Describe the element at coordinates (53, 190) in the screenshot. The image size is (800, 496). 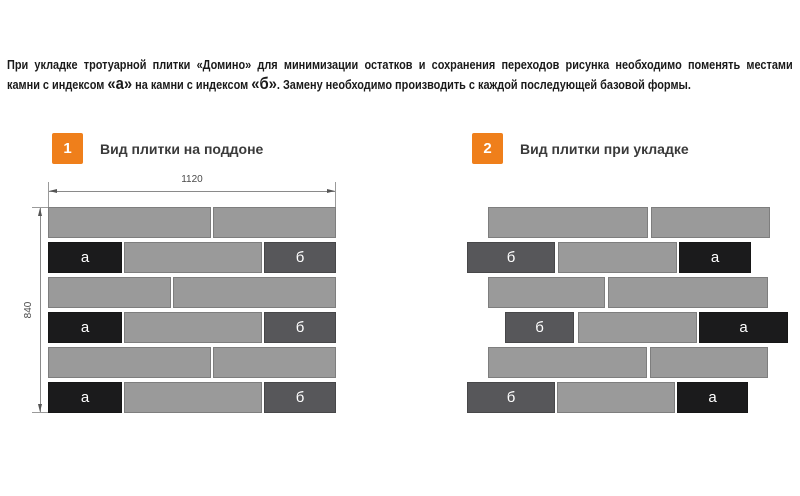
I see `arrow-left-icon` at that location.